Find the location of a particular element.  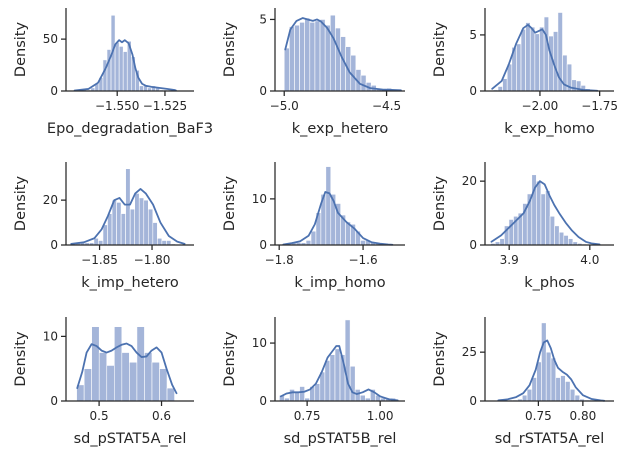

x-axis-label: k_imp_homo is located at coordinates (339, 283).